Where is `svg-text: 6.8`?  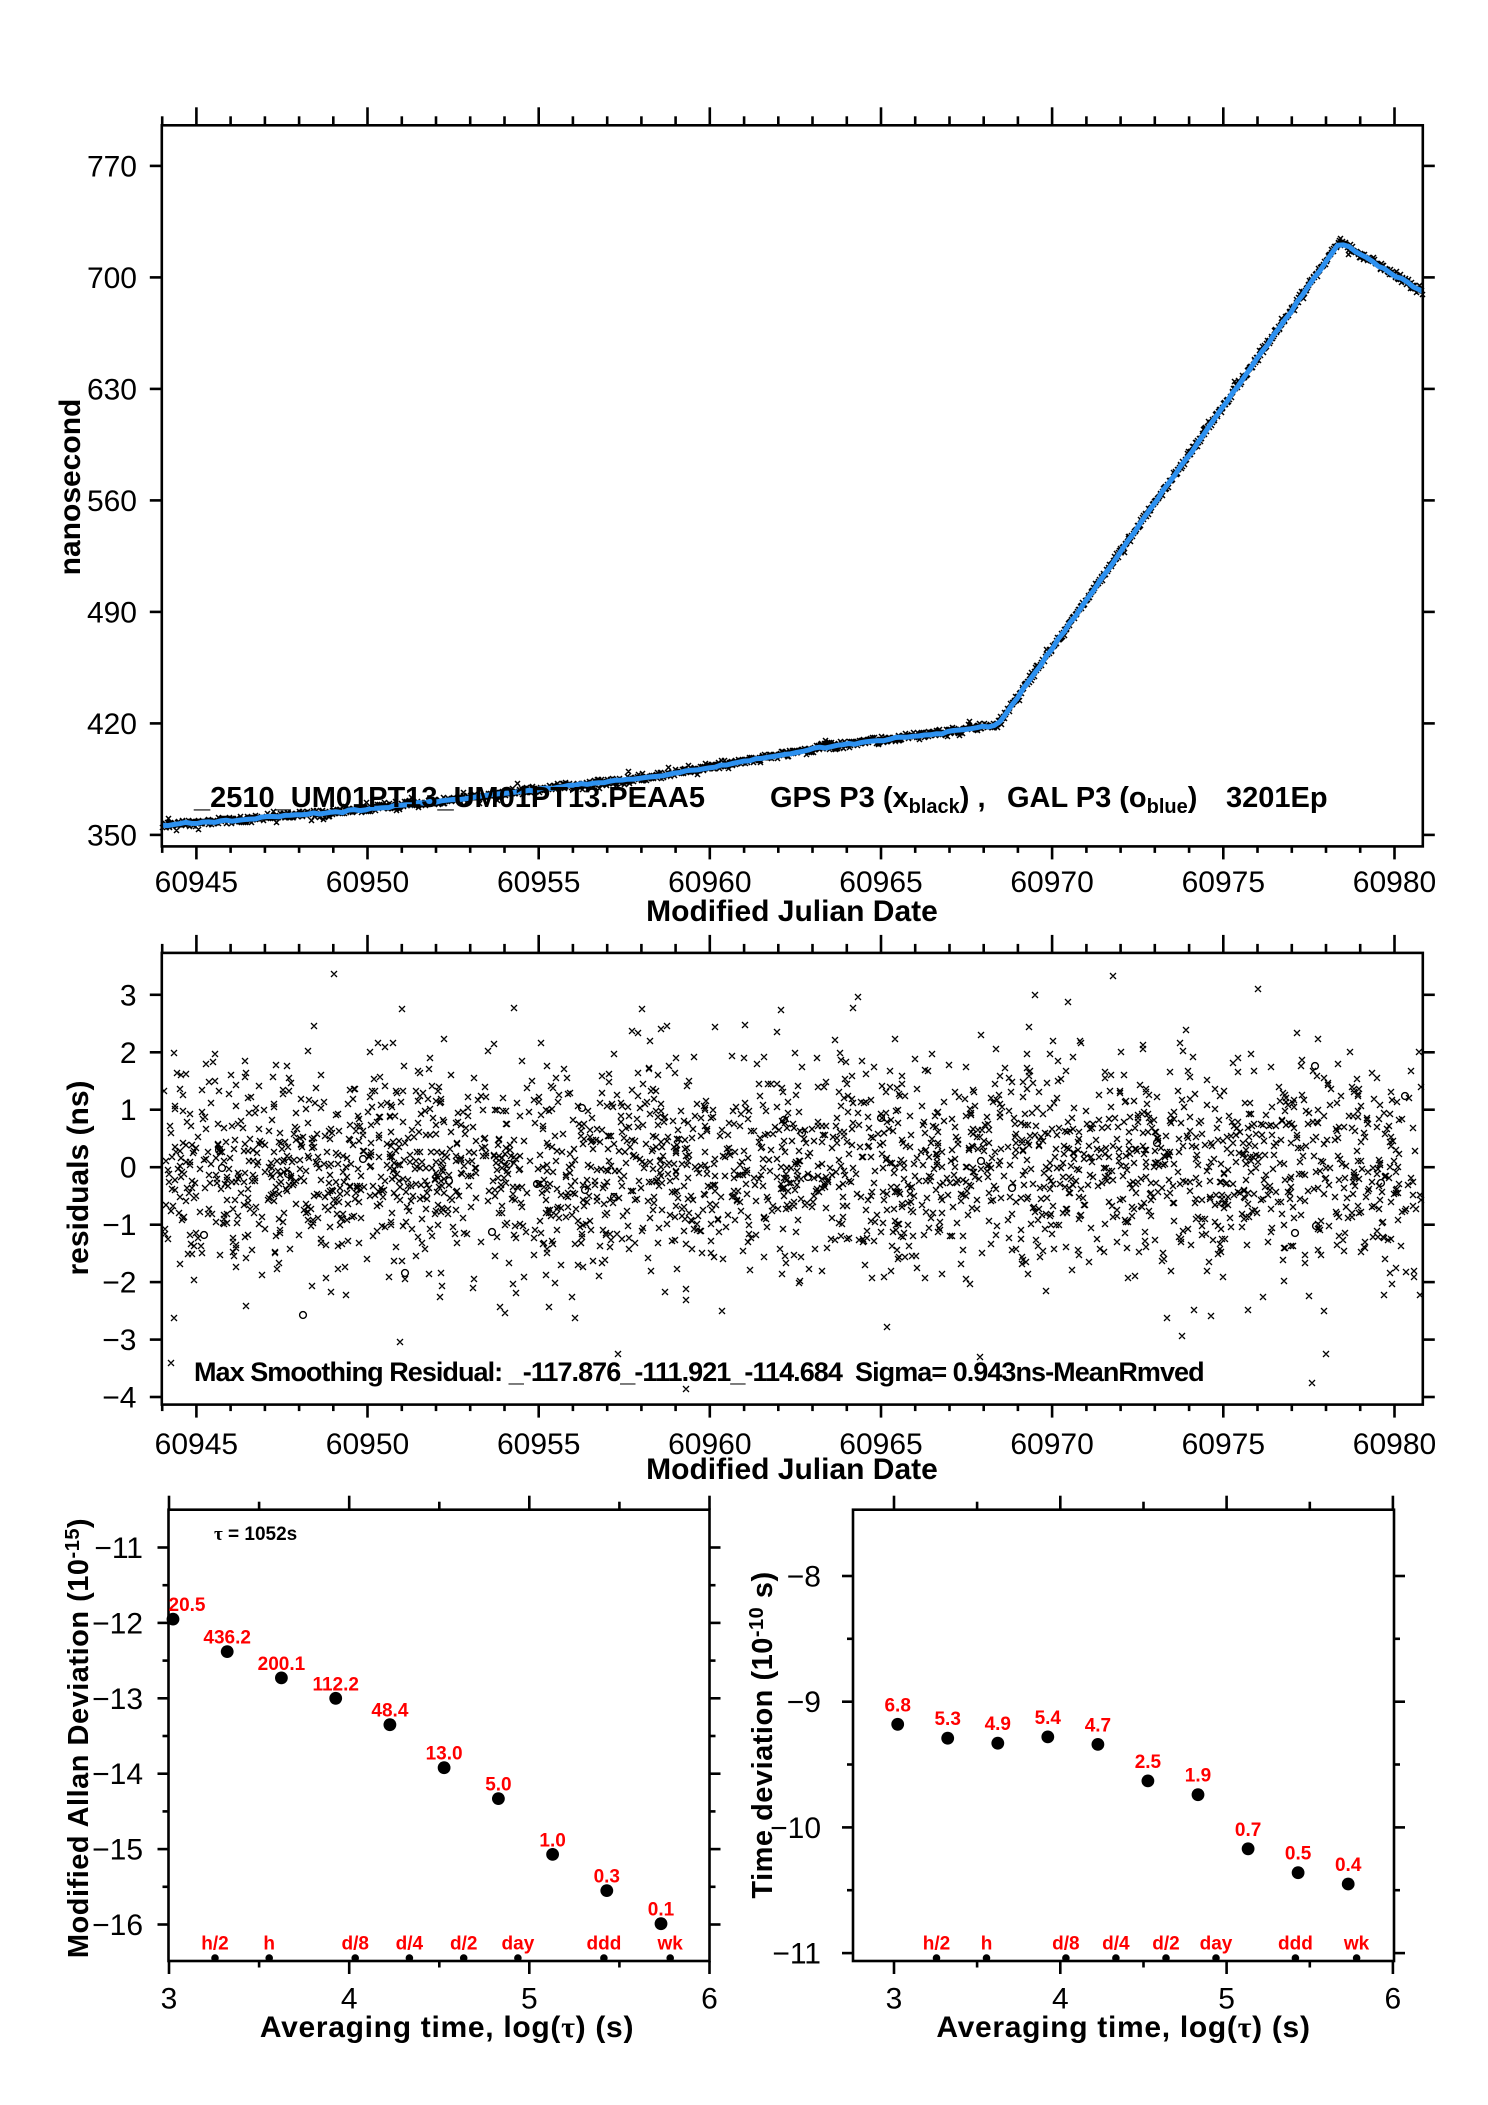 svg-text: 6.8 is located at coordinates (897, 1705).